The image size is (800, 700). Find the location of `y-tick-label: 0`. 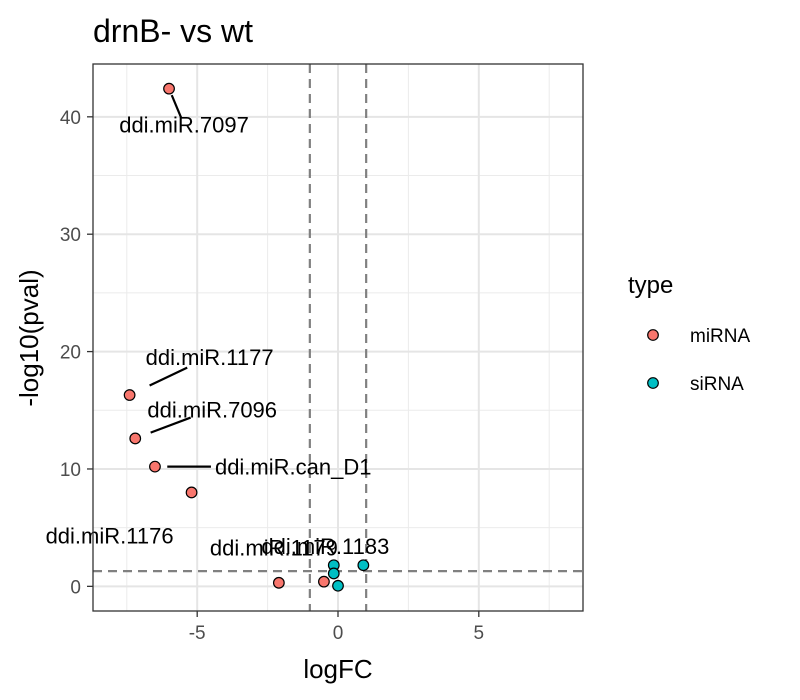

y-tick-label: 0 is located at coordinates (75, 587).